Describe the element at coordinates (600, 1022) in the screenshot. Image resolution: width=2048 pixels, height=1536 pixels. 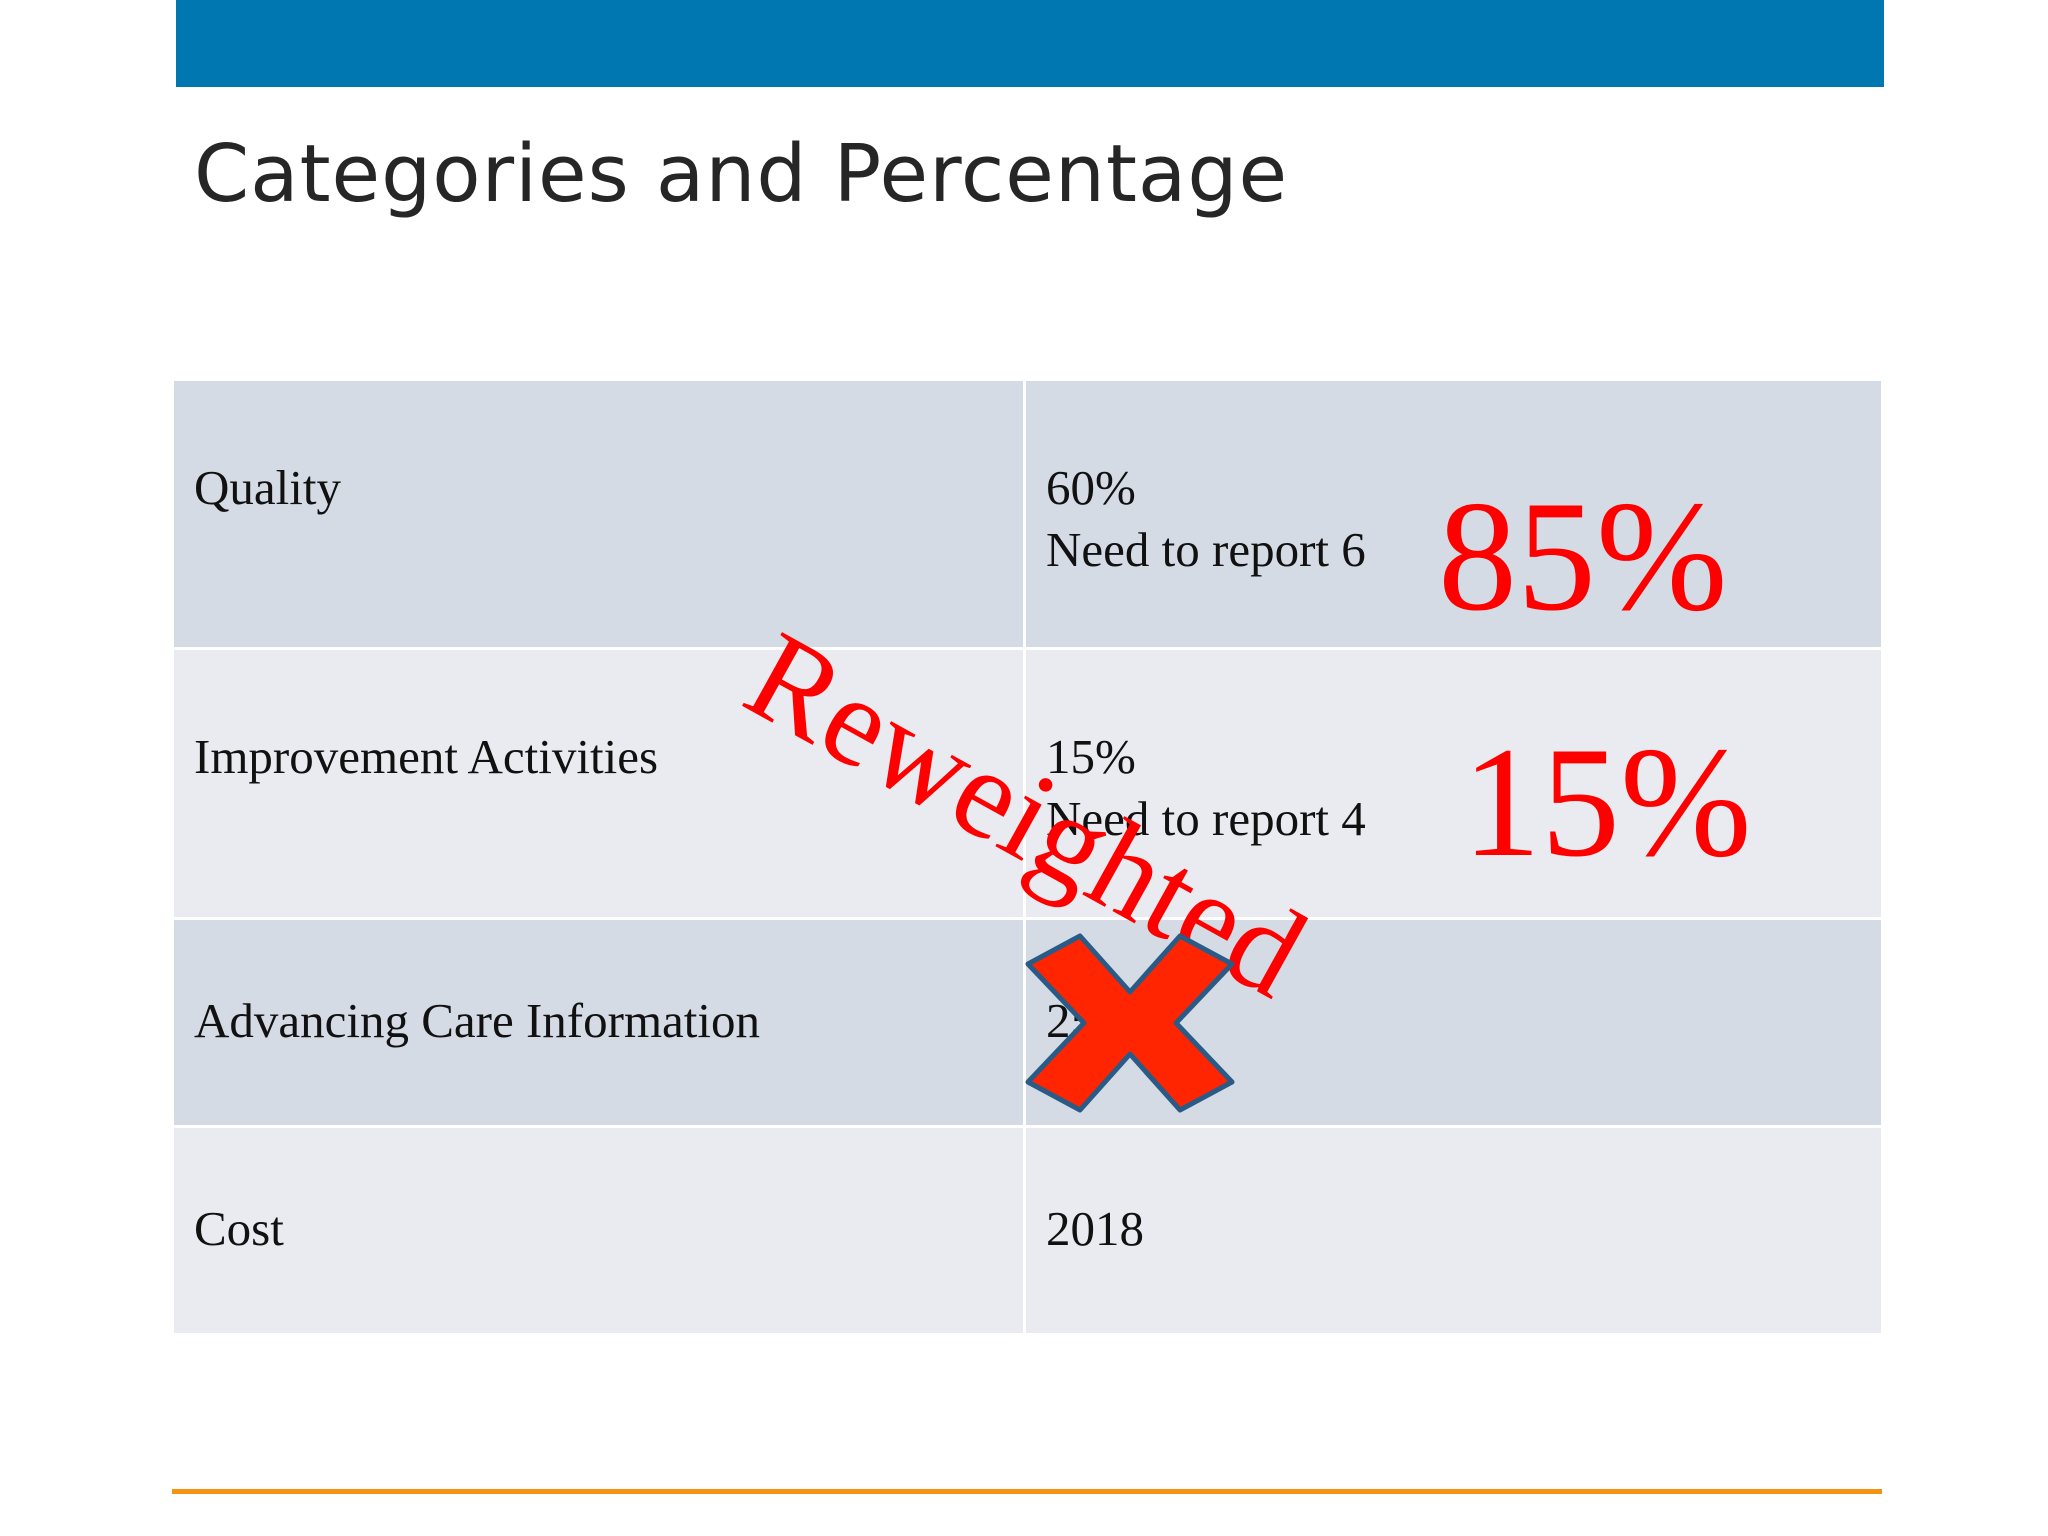
I see `category-name: Advancing Care Information` at that location.